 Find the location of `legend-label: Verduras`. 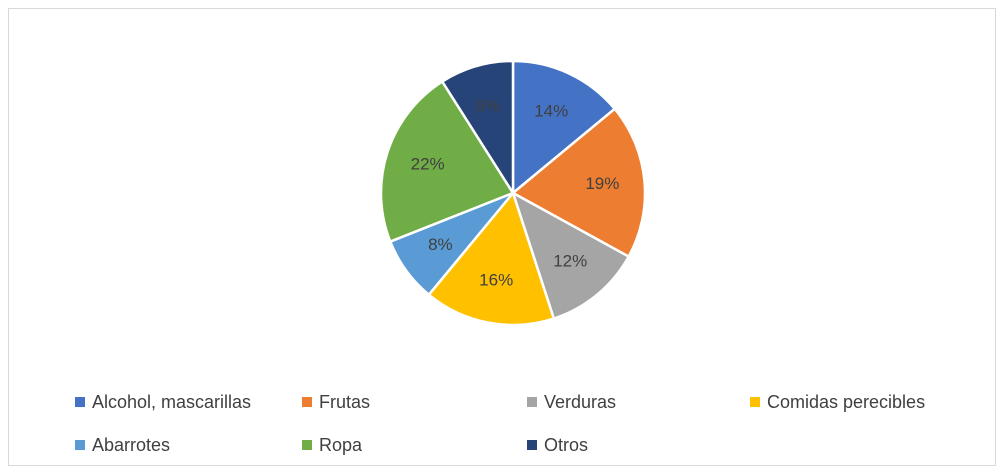

legend-label: Verduras is located at coordinates (580, 402).